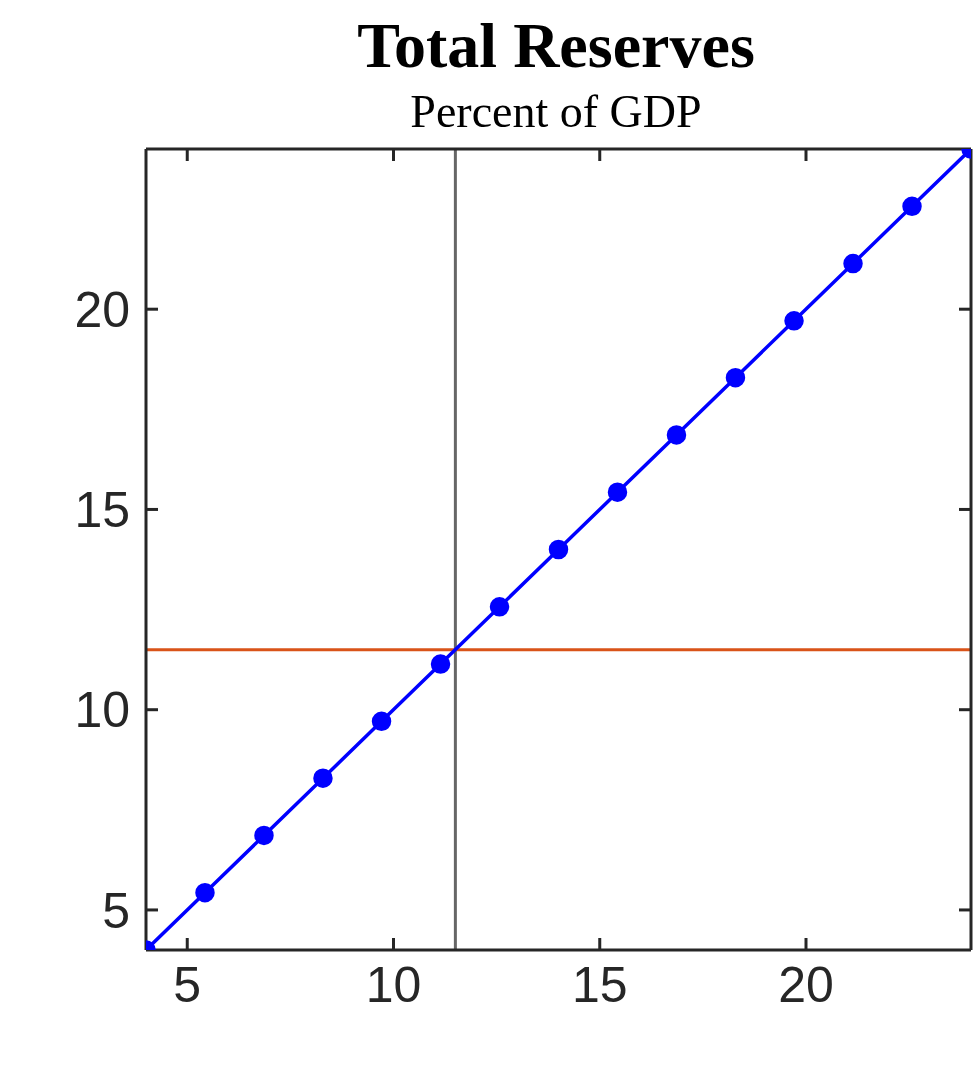 The image size is (974, 1066). What do you see at coordinates (187, 984) in the screenshot?
I see `x-tick-label: 5` at bounding box center [187, 984].